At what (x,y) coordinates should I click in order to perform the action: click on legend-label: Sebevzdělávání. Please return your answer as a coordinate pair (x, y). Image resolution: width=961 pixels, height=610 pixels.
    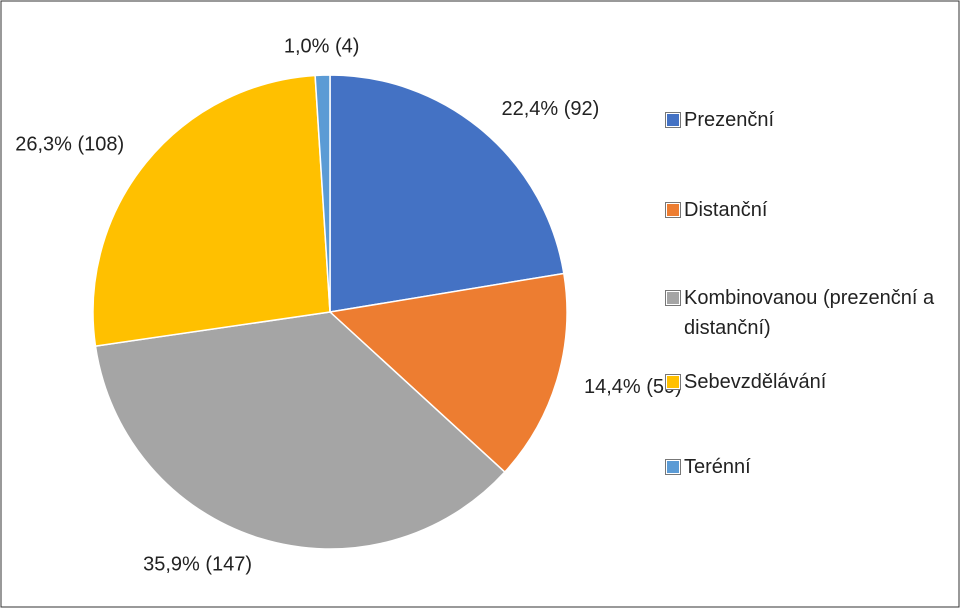
    Looking at the image, I should click on (755, 382).